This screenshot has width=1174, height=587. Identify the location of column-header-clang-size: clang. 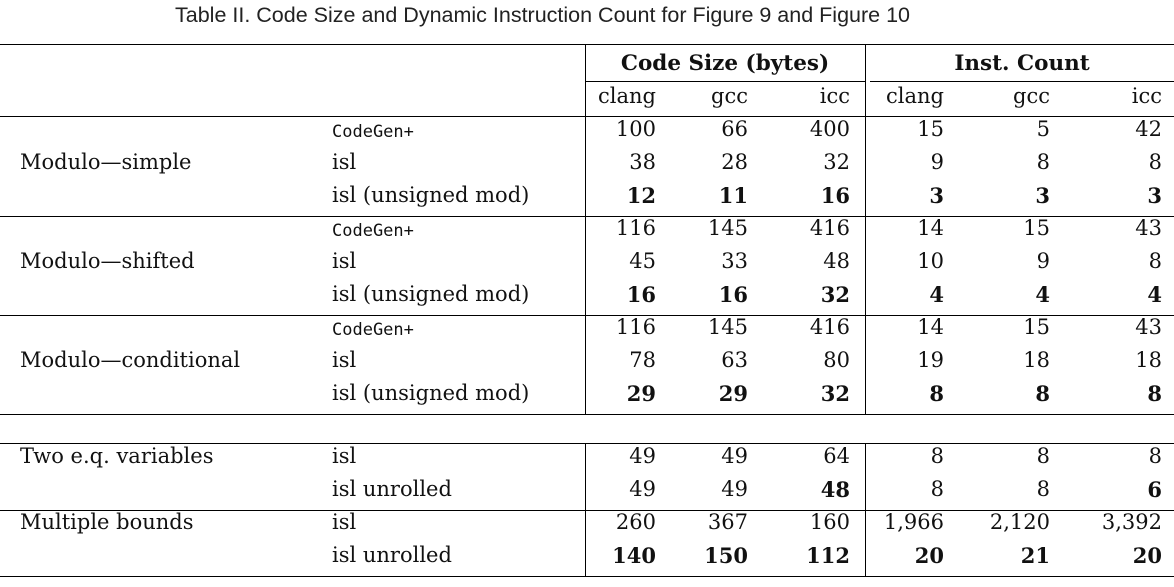
(627, 96).